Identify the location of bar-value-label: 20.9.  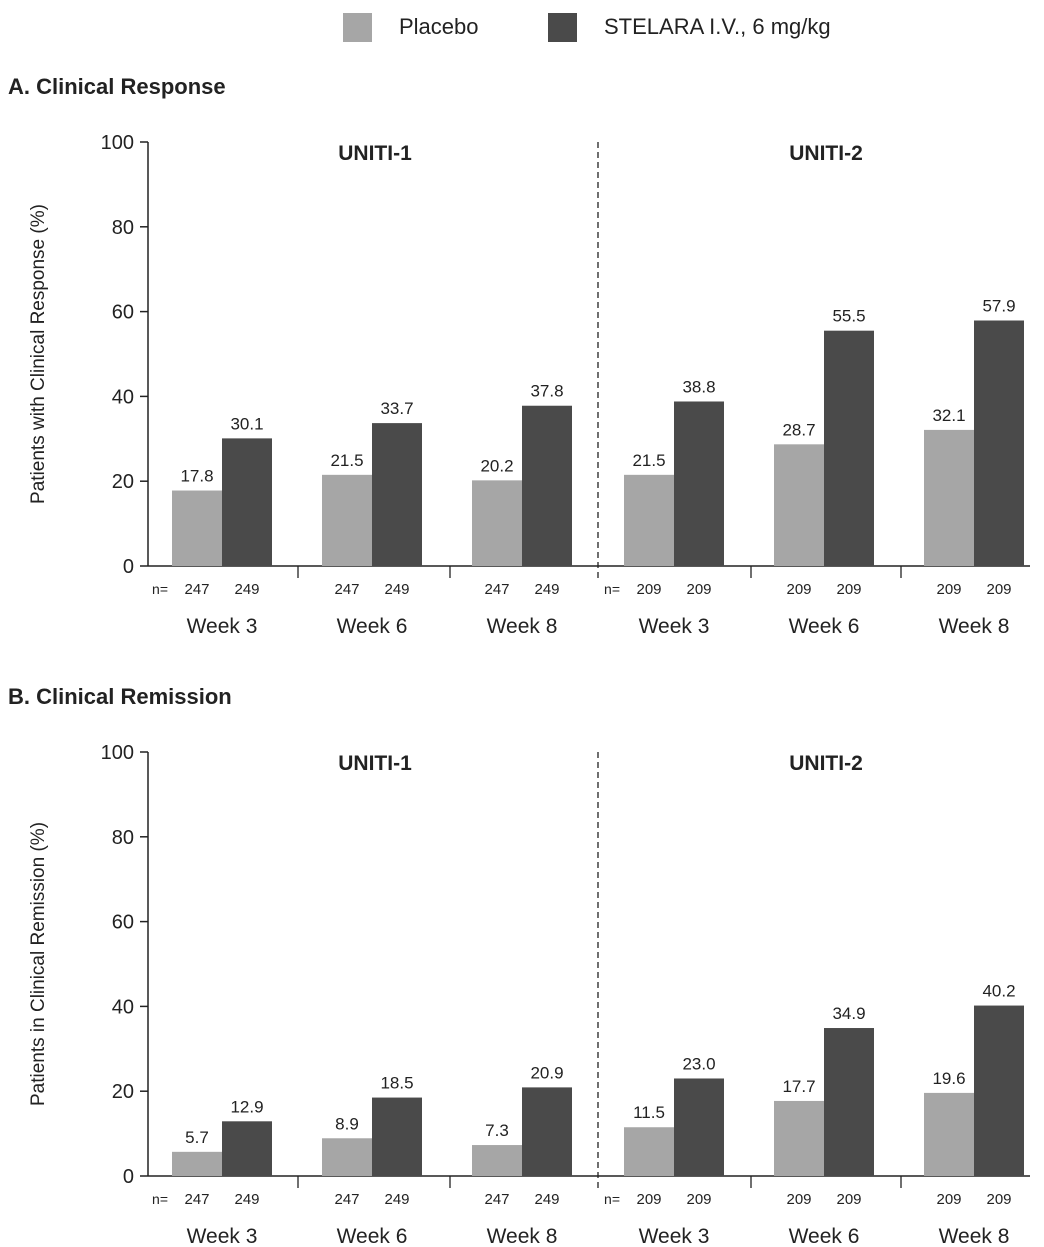
(546, 1072).